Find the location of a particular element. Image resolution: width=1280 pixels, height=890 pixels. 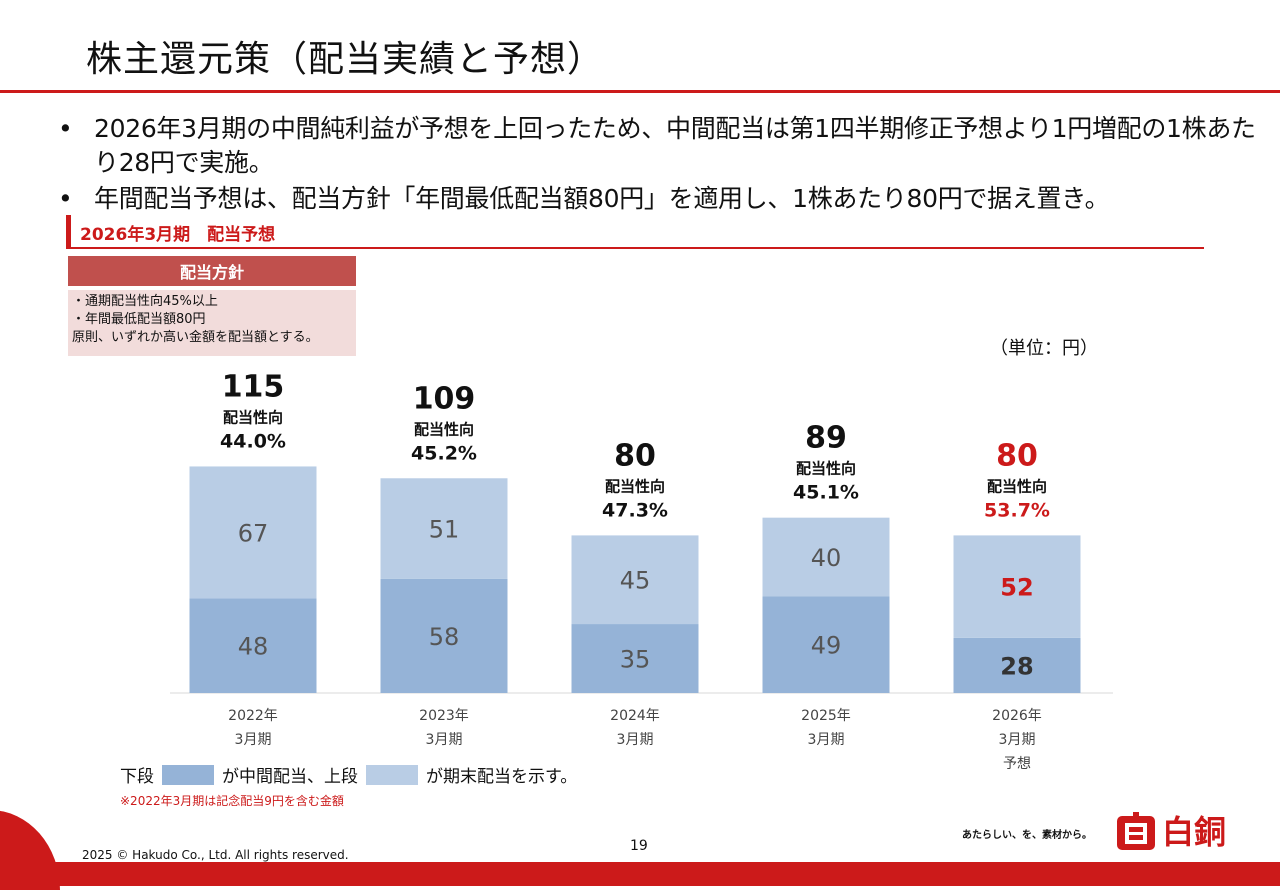

company-logo-icon is located at coordinates (1136, 831).